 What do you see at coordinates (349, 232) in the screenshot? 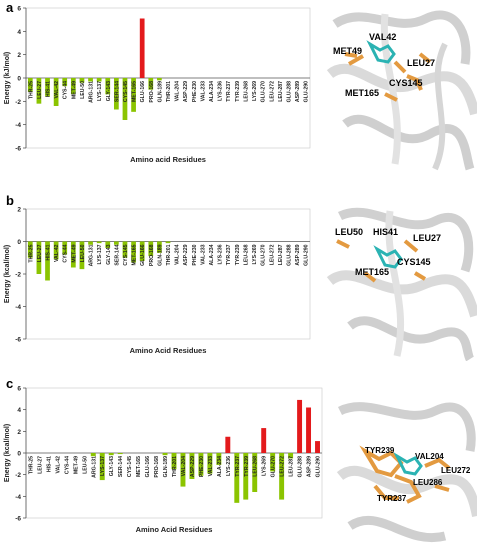
I see `residue-label: LEU50` at bounding box center [349, 232].